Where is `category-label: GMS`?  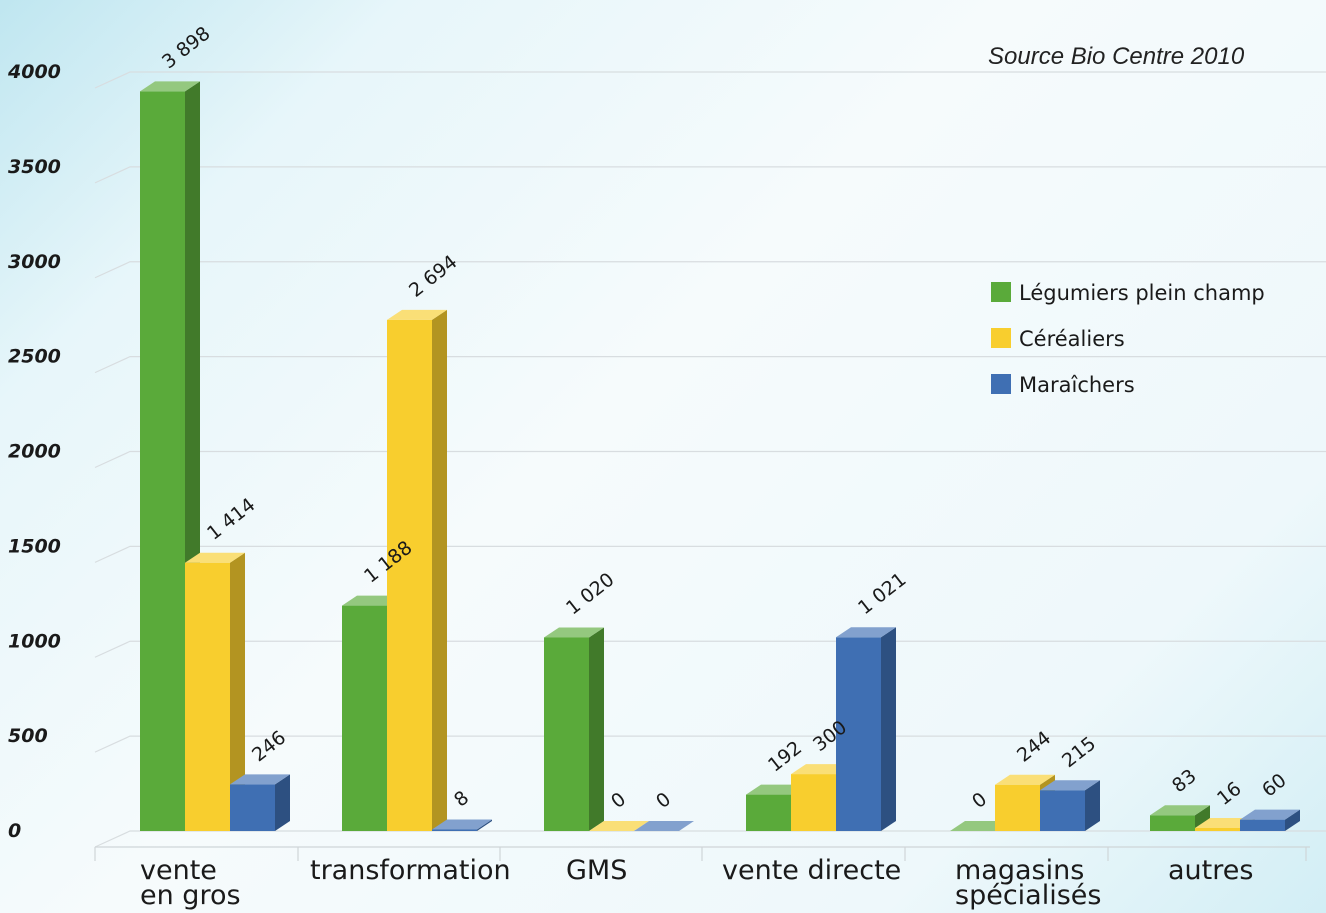
category-label: GMS is located at coordinates (596, 870).